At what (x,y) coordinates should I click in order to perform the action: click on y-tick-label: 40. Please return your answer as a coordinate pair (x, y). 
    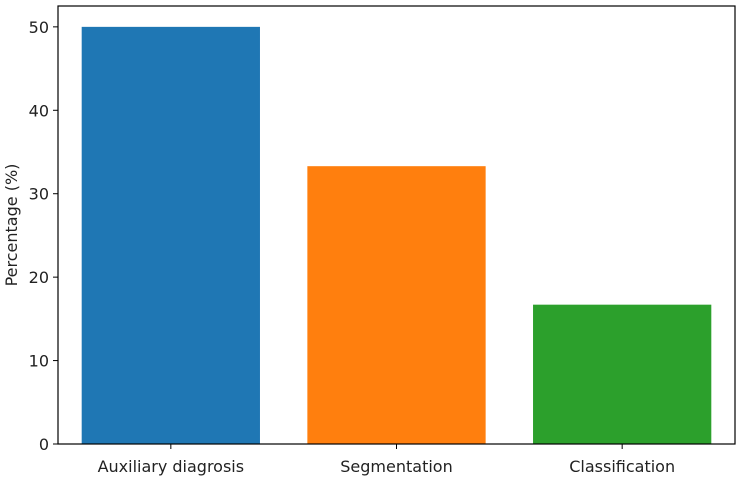
    Looking at the image, I should click on (39, 110).